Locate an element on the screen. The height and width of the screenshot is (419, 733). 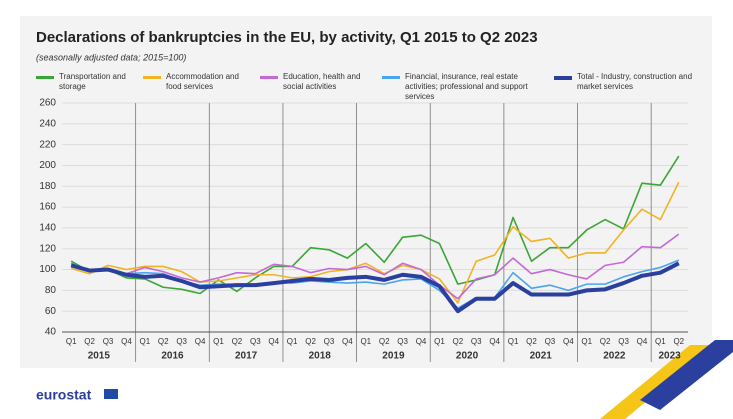
y-tick-label: 80 is located at coordinates (51, 290).